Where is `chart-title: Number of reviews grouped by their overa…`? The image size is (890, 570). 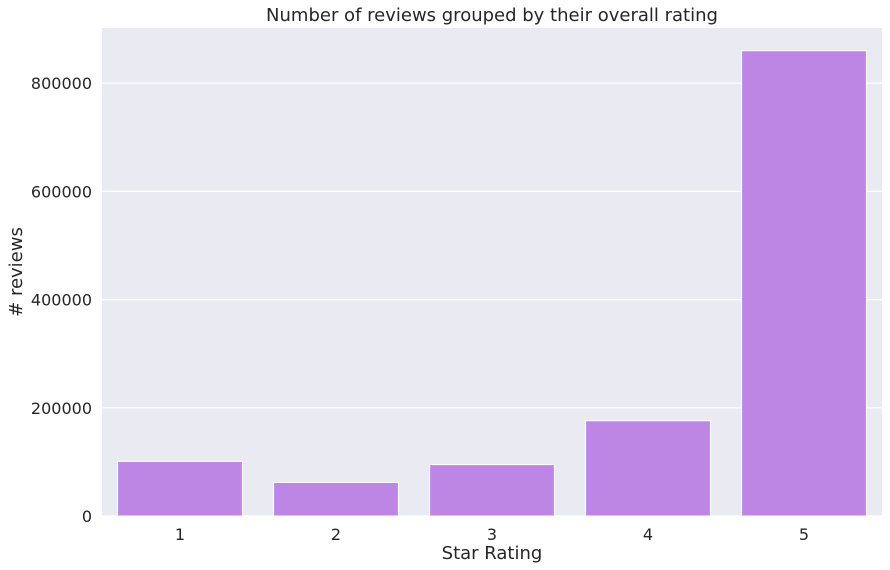 chart-title: Number of reviews grouped by their overa… is located at coordinates (492, 15).